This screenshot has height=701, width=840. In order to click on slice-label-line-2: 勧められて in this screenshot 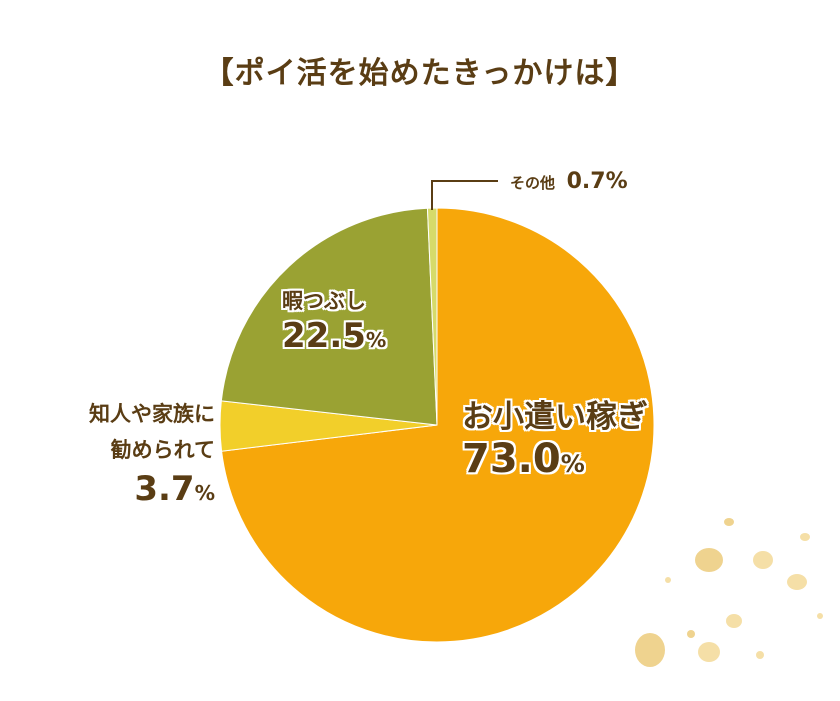, I will do `click(162, 450)`.